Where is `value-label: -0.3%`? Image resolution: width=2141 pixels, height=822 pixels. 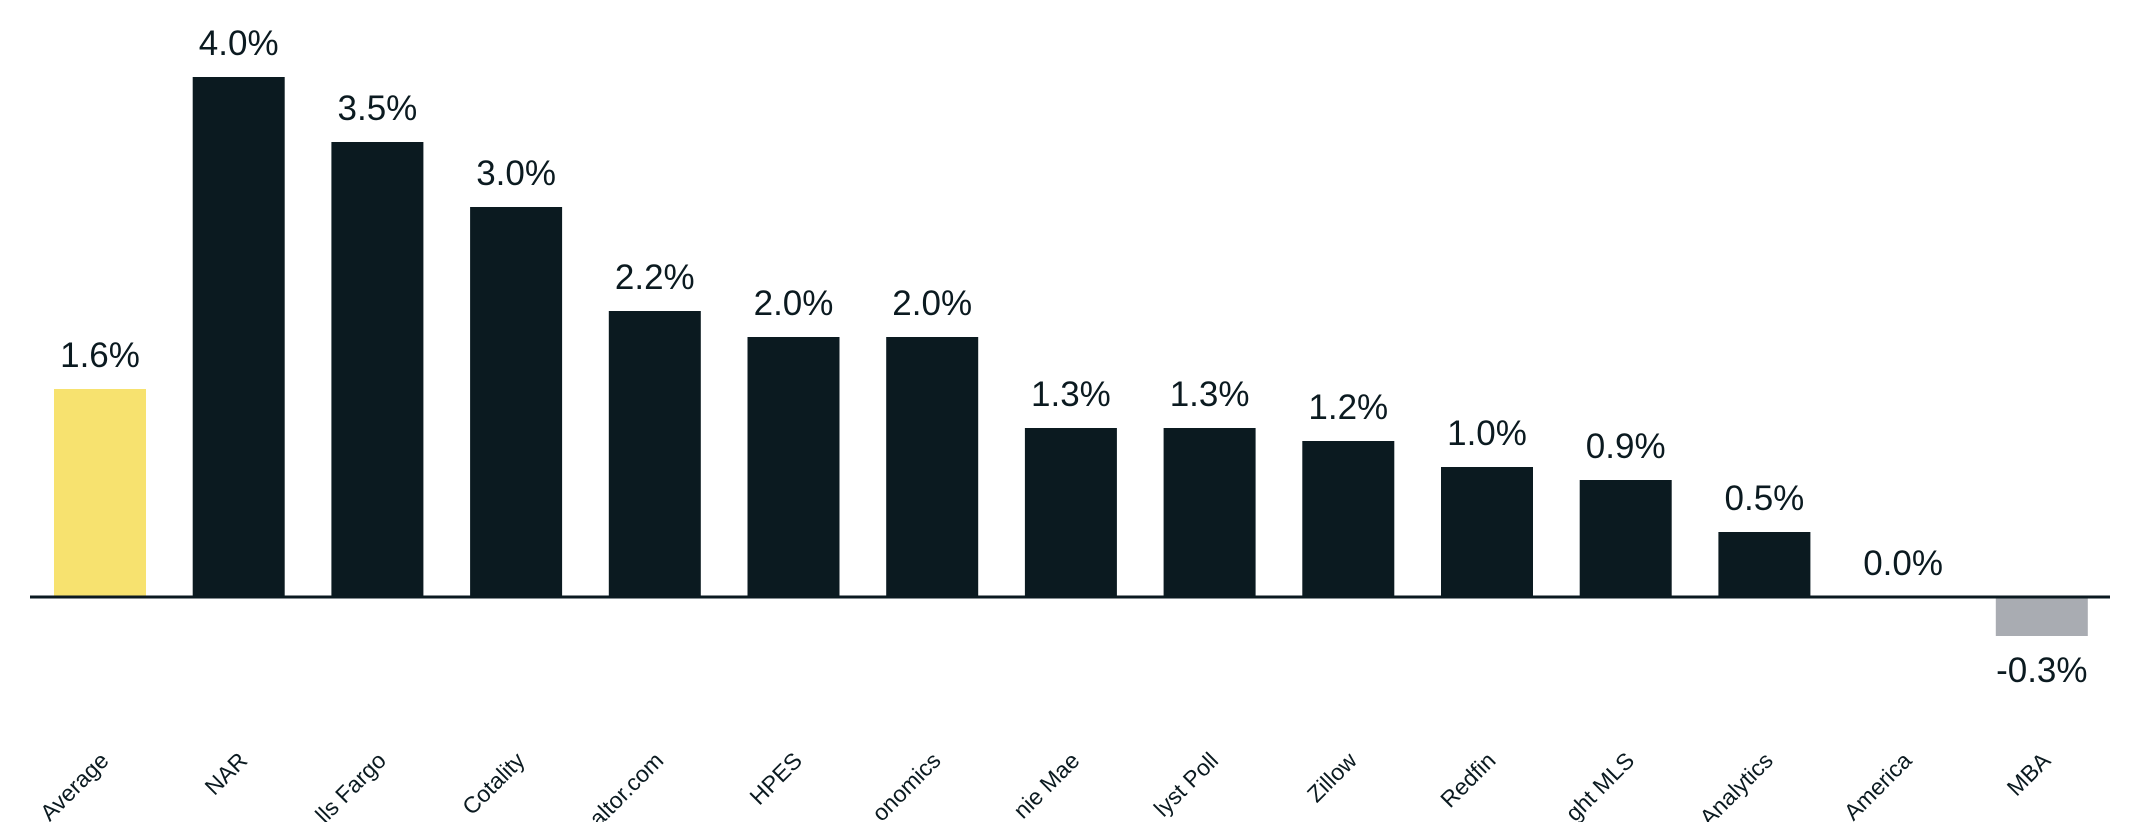
value-label: -0.3% is located at coordinates (2041, 670).